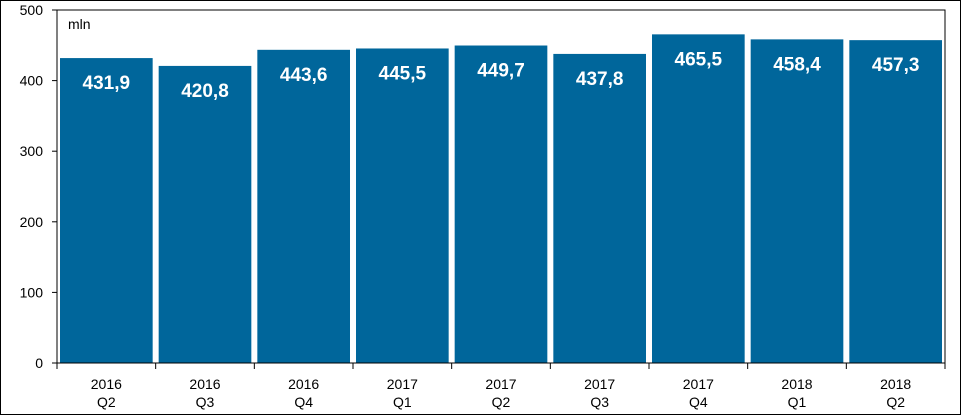  I want to click on data-label: 465,5, so click(699, 59).